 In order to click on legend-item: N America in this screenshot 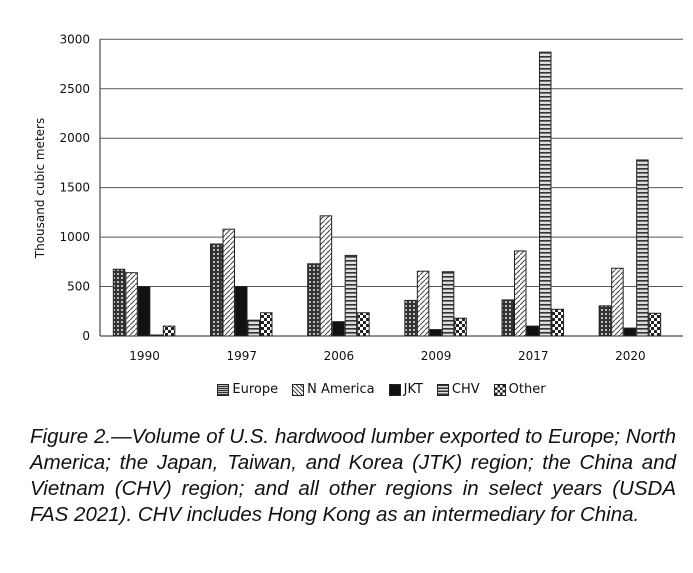, I will do `click(333, 389)`.